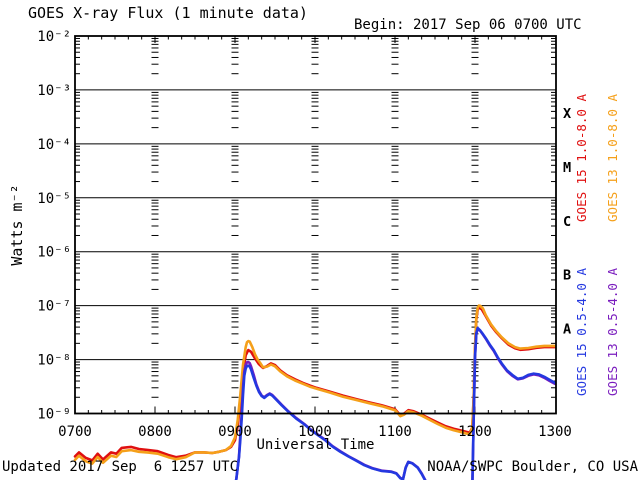 The image size is (640, 480). I want to click on y-tick-label: 10⁻³, so click(54, 91).